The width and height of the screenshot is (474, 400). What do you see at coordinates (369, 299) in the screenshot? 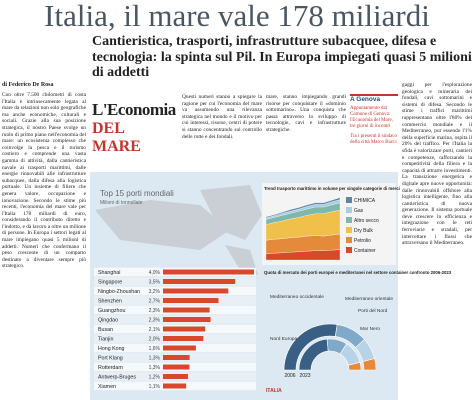
I see `region-label: Mediterraneo orientale` at bounding box center [369, 299].